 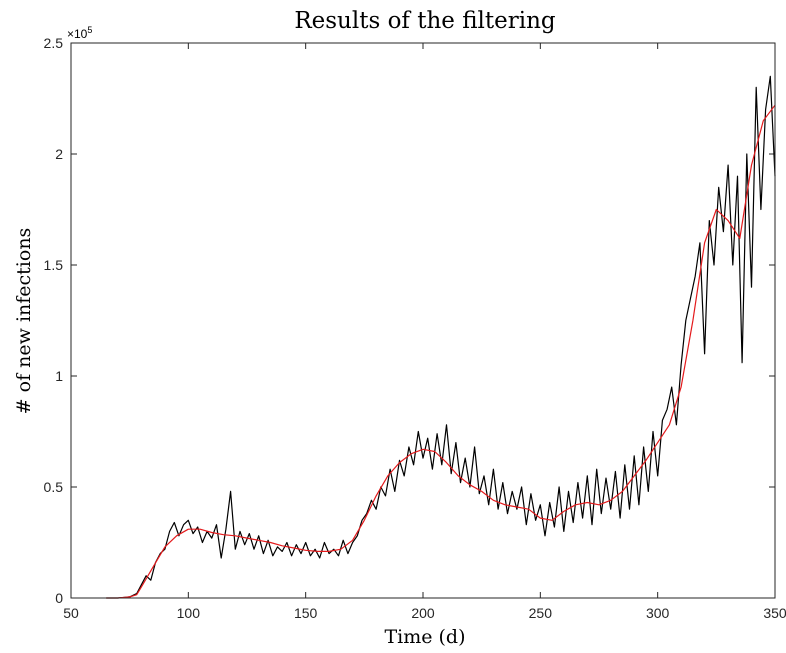 I want to click on y-tick-label: 1.5, so click(x=54, y=265).